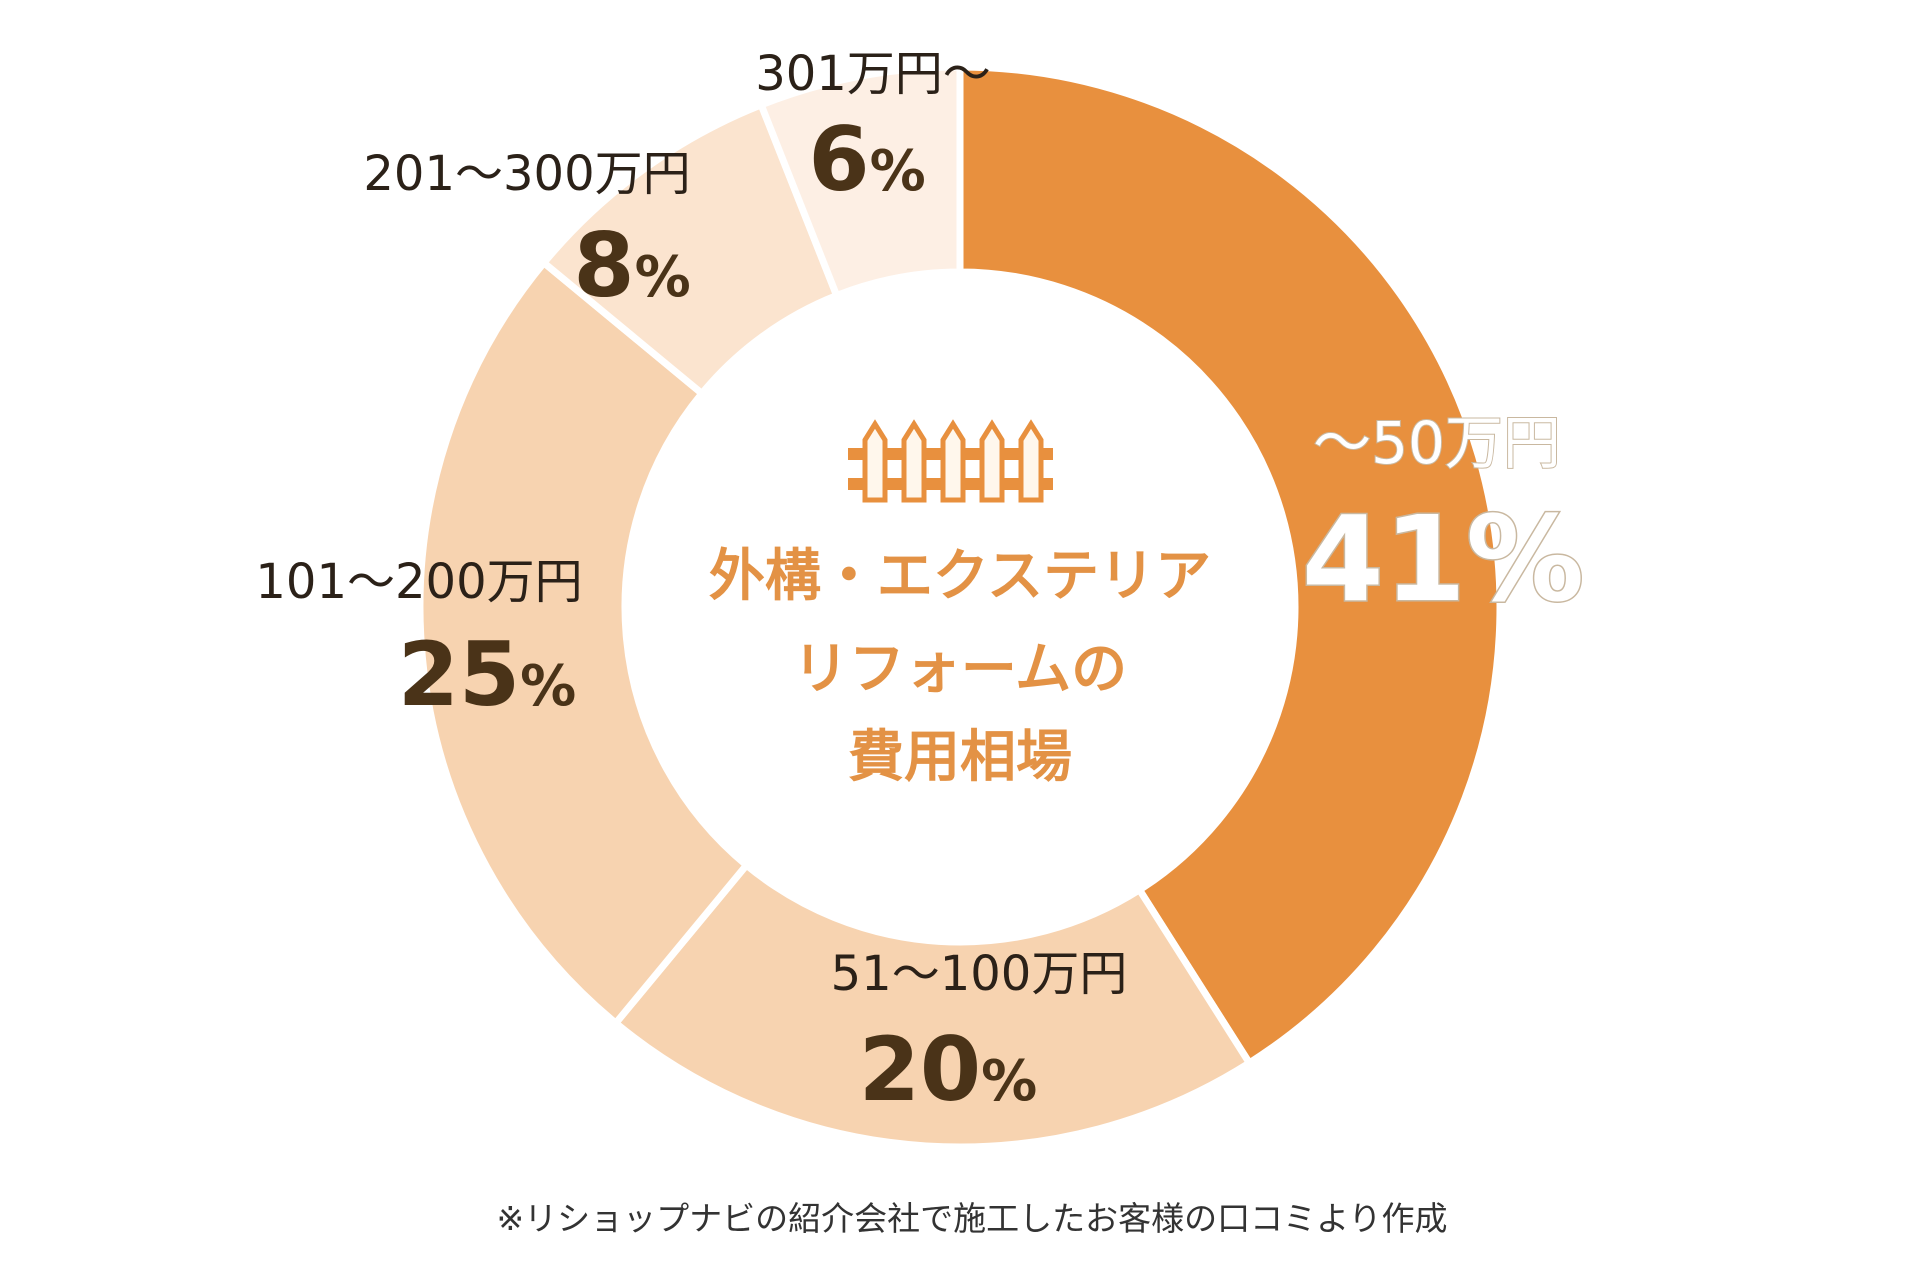 The width and height of the screenshot is (1920, 1278). Describe the element at coordinates (950, 461) in the screenshot. I see `fence-icon` at that location.